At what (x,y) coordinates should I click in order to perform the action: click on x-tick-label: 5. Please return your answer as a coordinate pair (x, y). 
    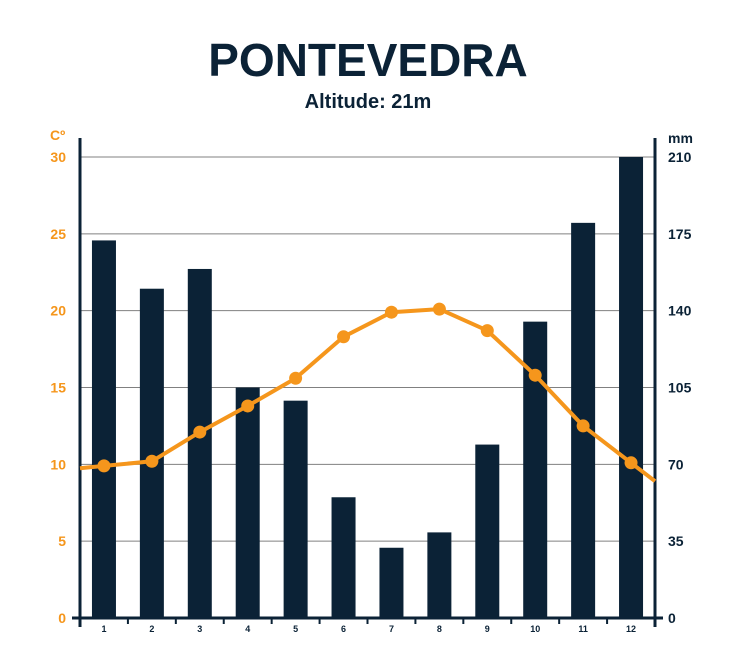
    Looking at the image, I should click on (295, 629).